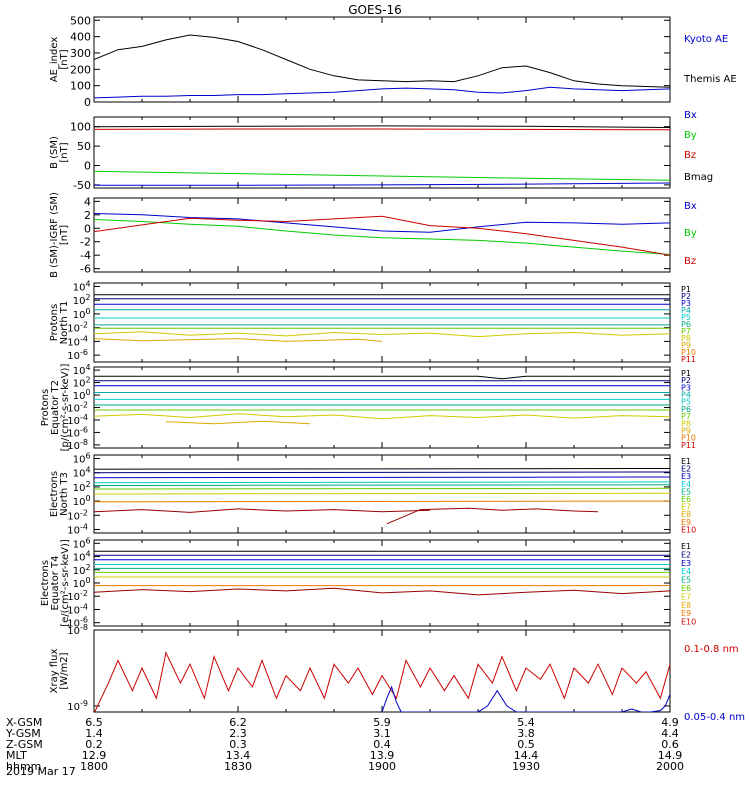  Describe the element at coordinates (54, 671) in the screenshot. I see `y-axis-label: Xray flux` at that location.